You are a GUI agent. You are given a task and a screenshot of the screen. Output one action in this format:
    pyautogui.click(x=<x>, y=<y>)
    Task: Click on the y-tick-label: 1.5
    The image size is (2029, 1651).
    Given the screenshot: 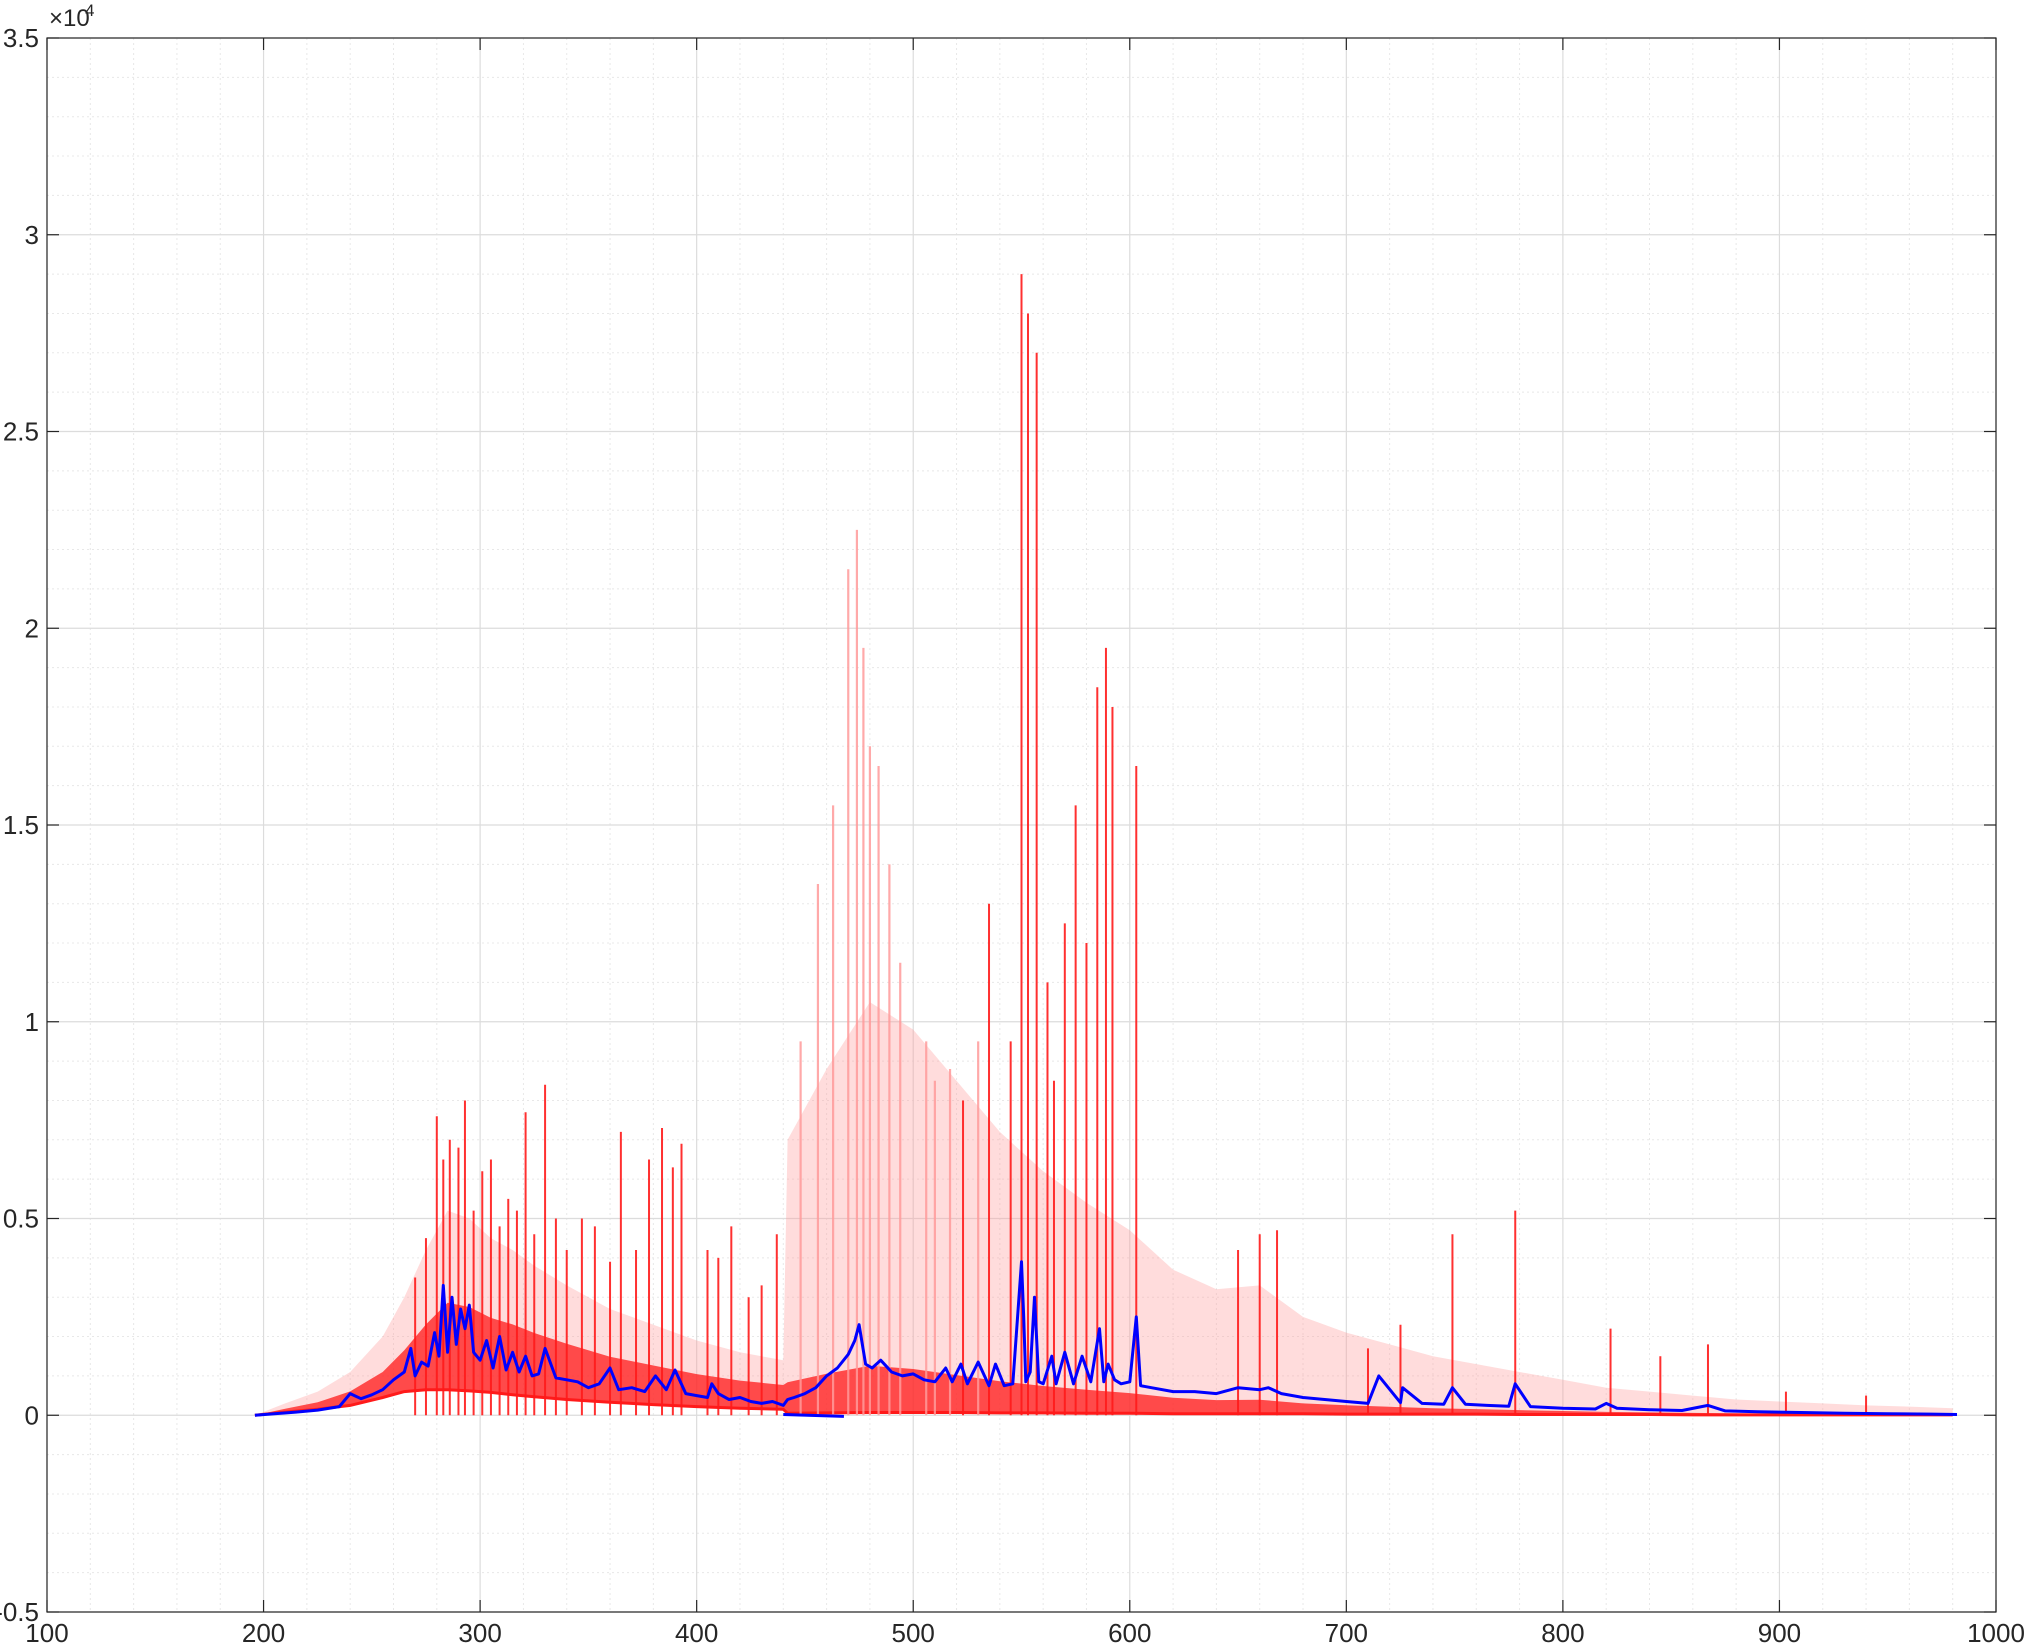 What is the action you would take?
    pyautogui.click(x=21, y=825)
    